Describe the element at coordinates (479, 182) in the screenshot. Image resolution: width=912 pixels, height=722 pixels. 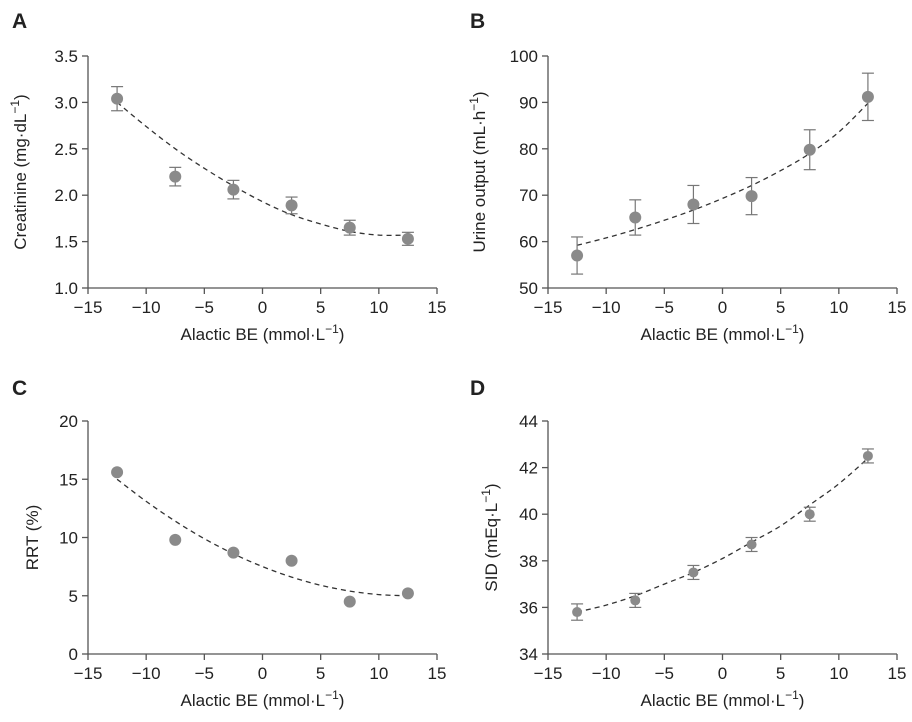
I see `y-axis-title-text: Urine output (mL·h` at that location.